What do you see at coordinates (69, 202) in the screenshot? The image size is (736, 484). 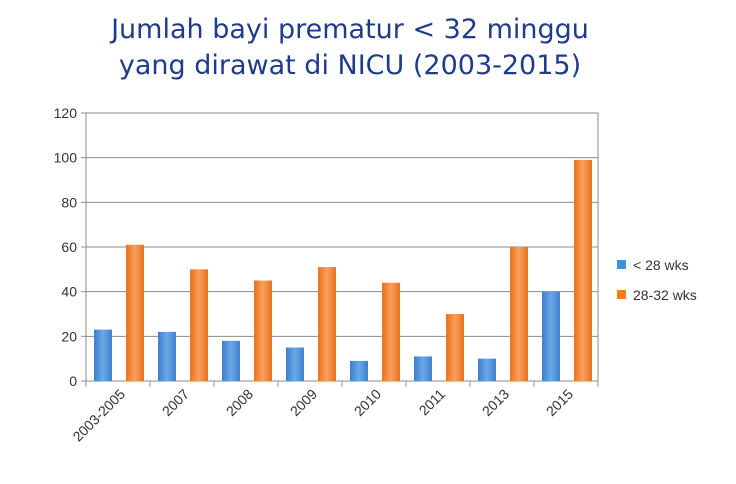 I see `y-tick-label: 80` at bounding box center [69, 202].